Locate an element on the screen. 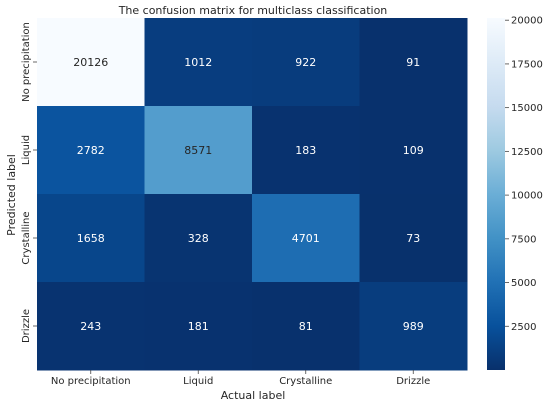  colorbar is located at coordinates (496, 194).